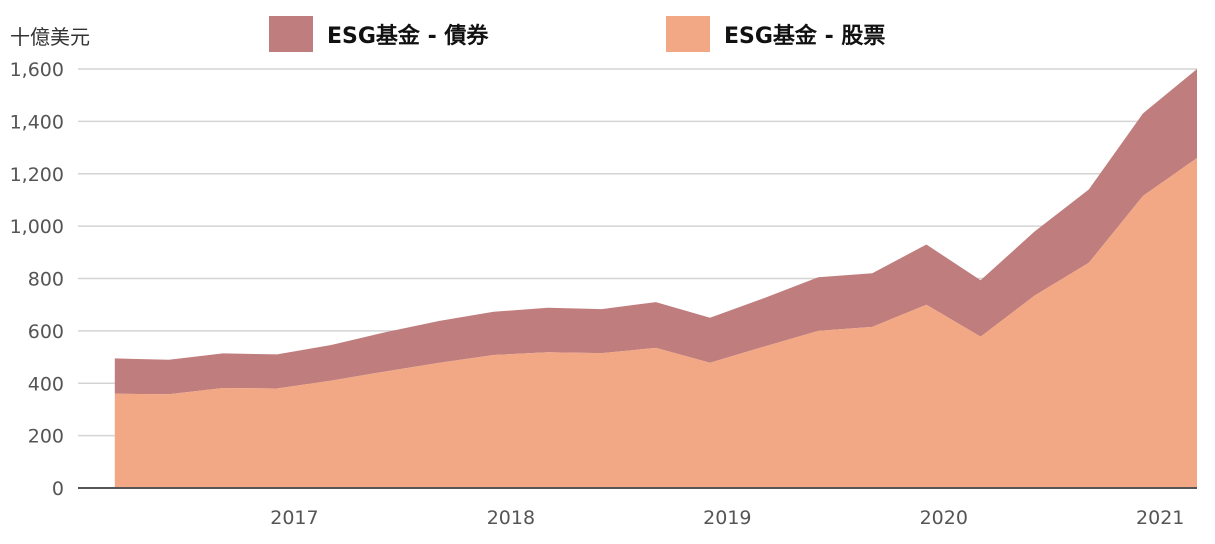 The width and height of the screenshot is (1215, 544). What do you see at coordinates (577, 34) in the screenshot?
I see `legend: ESG基金 - 債券 ESG基金 - 股票` at bounding box center [577, 34].